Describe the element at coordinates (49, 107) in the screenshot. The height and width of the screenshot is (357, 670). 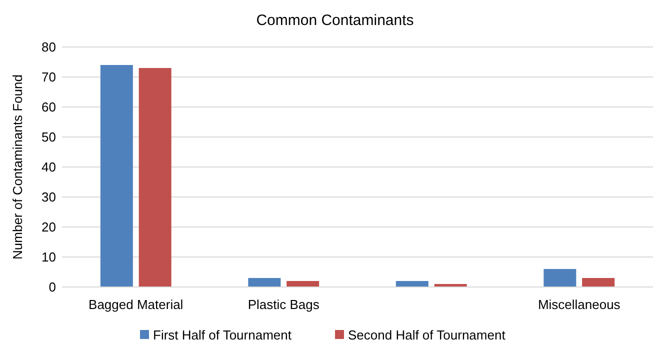
I see `y-tick-label: 60` at that location.